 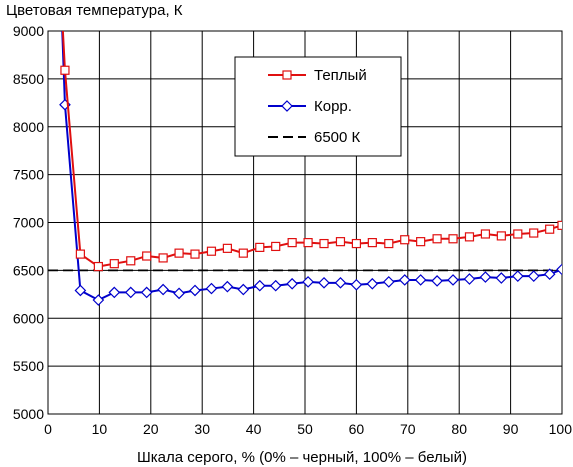 What do you see at coordinates (48, 429) in the screenshot?
I see `x-tick-label: 0` at bounding box center [48, 429].